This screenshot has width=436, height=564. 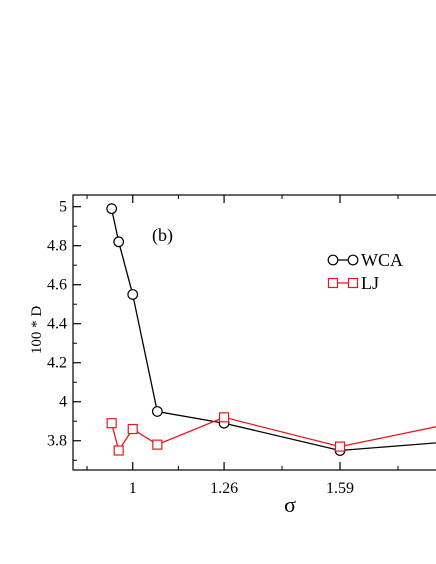 I want to click on legend-wca-marker-right, so click(x=353, y=260).